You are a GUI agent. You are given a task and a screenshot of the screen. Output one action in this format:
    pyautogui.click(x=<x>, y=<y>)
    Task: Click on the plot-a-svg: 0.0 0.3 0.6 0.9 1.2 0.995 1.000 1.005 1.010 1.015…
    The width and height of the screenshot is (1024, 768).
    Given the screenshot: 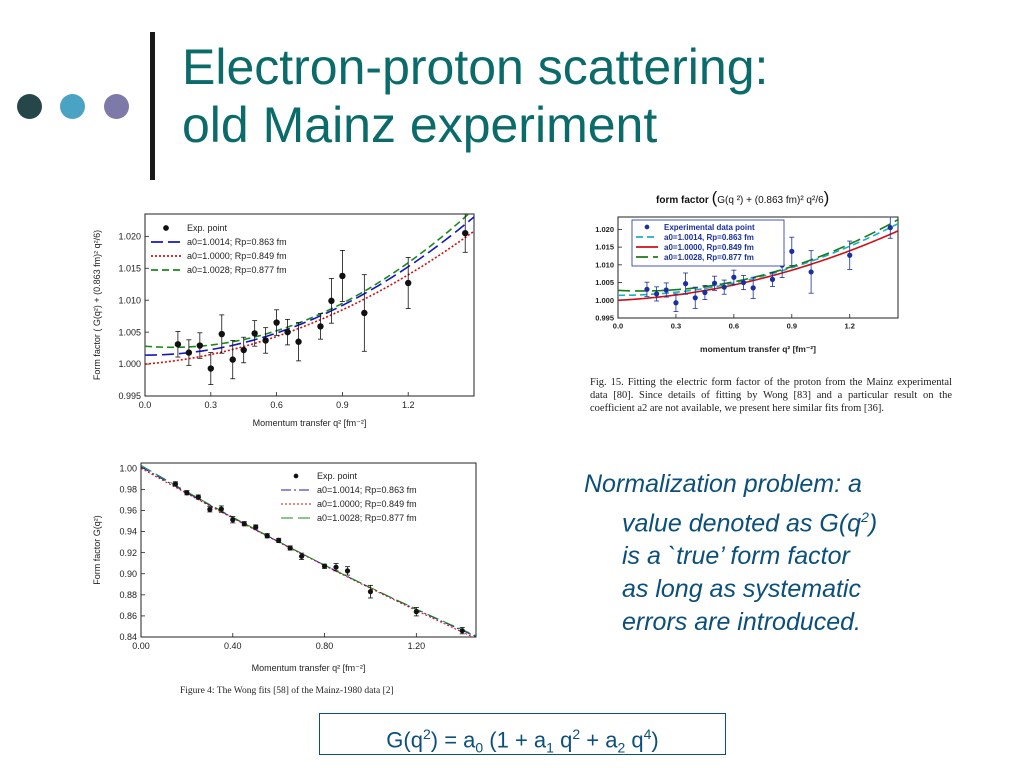 What is the action you would take?
    pyautogui.click(x=283, y=320)
    